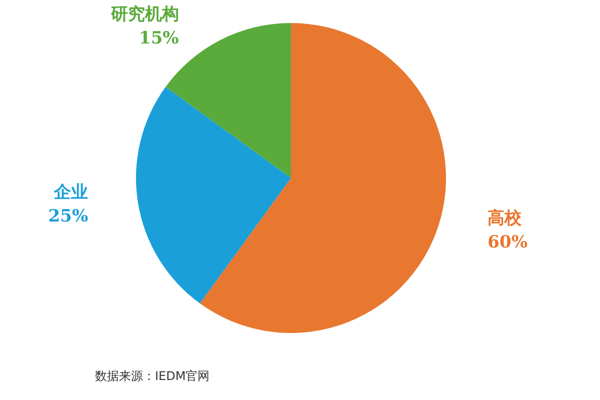  I want to click on slice-label: 研究机构, so click(144, 14).